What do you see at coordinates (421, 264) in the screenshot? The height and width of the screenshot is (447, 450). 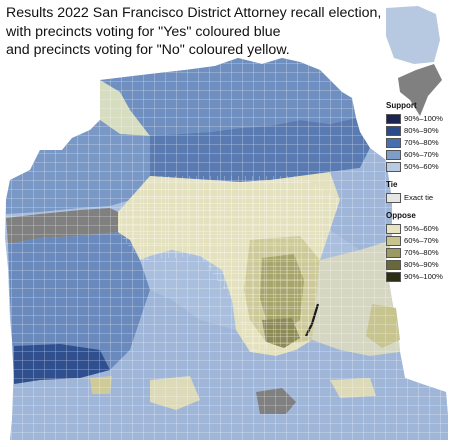 I see `legend-oppose-label: 80%–90%` at bounding box center [421, 264].